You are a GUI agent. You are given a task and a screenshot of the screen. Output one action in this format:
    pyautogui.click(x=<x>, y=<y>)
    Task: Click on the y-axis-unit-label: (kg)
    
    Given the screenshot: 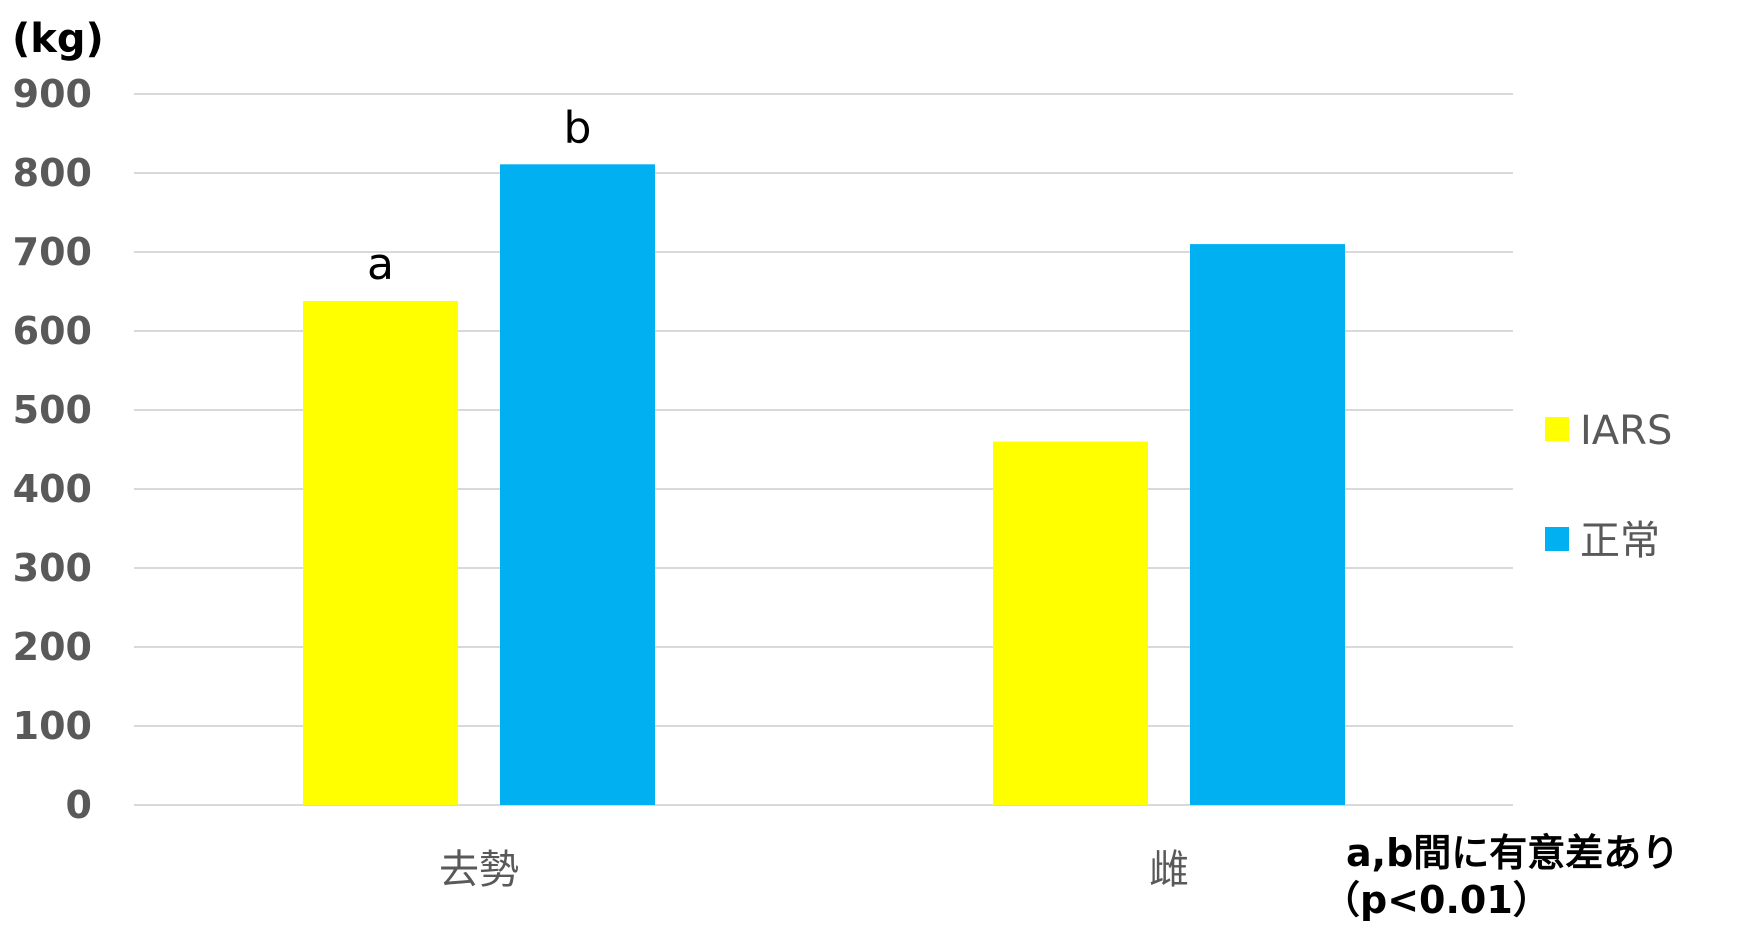 What is the action you would take?
    pyautogui.click(x=58, y=39)
    